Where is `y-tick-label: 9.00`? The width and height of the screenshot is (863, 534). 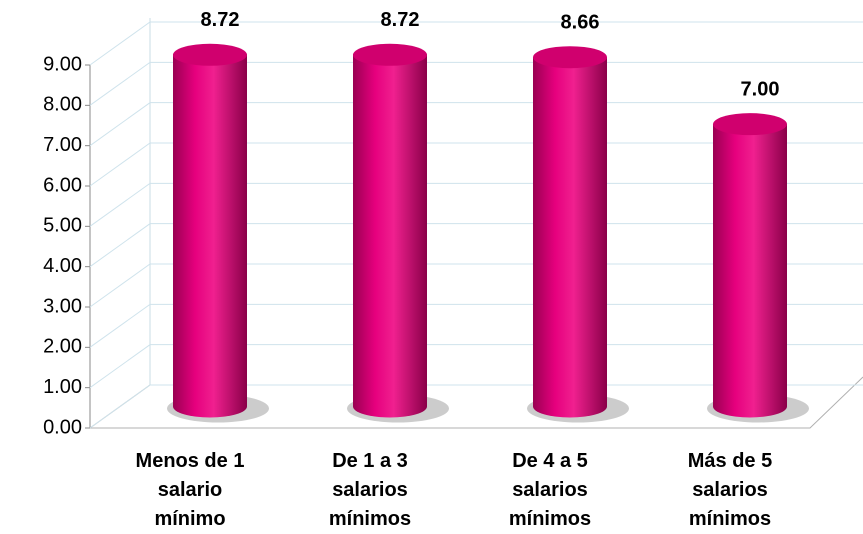 y-tick-label: 9.00 is located at coordinates (62, 64).